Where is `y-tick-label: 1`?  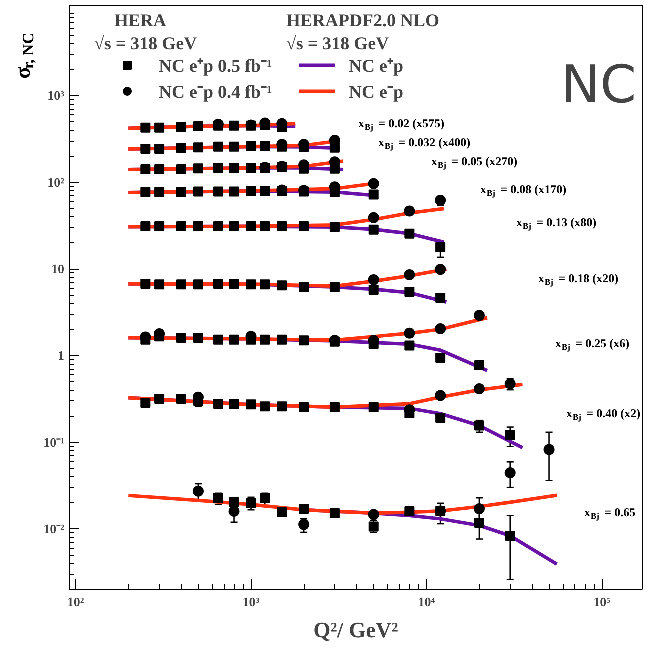
y-tick-label: 1 is located at coordinates (61, 356).